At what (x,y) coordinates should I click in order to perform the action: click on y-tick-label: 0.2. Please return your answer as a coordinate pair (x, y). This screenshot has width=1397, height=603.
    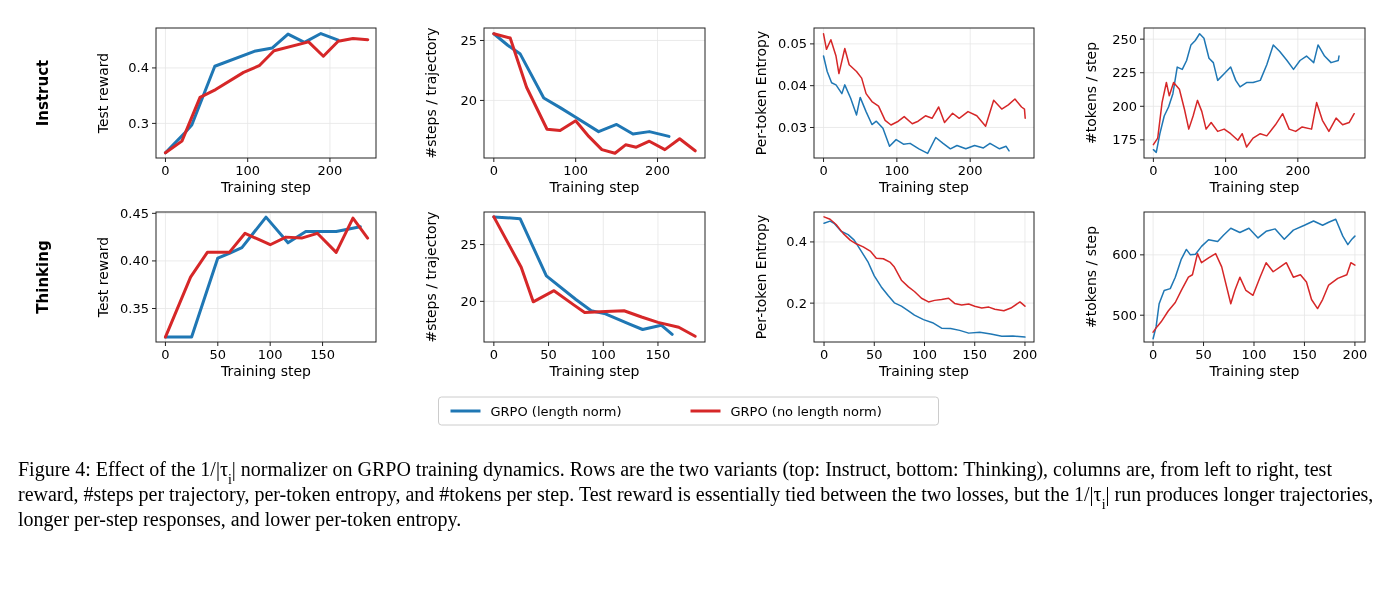
    Looking at the image, I should click on (796, 303).